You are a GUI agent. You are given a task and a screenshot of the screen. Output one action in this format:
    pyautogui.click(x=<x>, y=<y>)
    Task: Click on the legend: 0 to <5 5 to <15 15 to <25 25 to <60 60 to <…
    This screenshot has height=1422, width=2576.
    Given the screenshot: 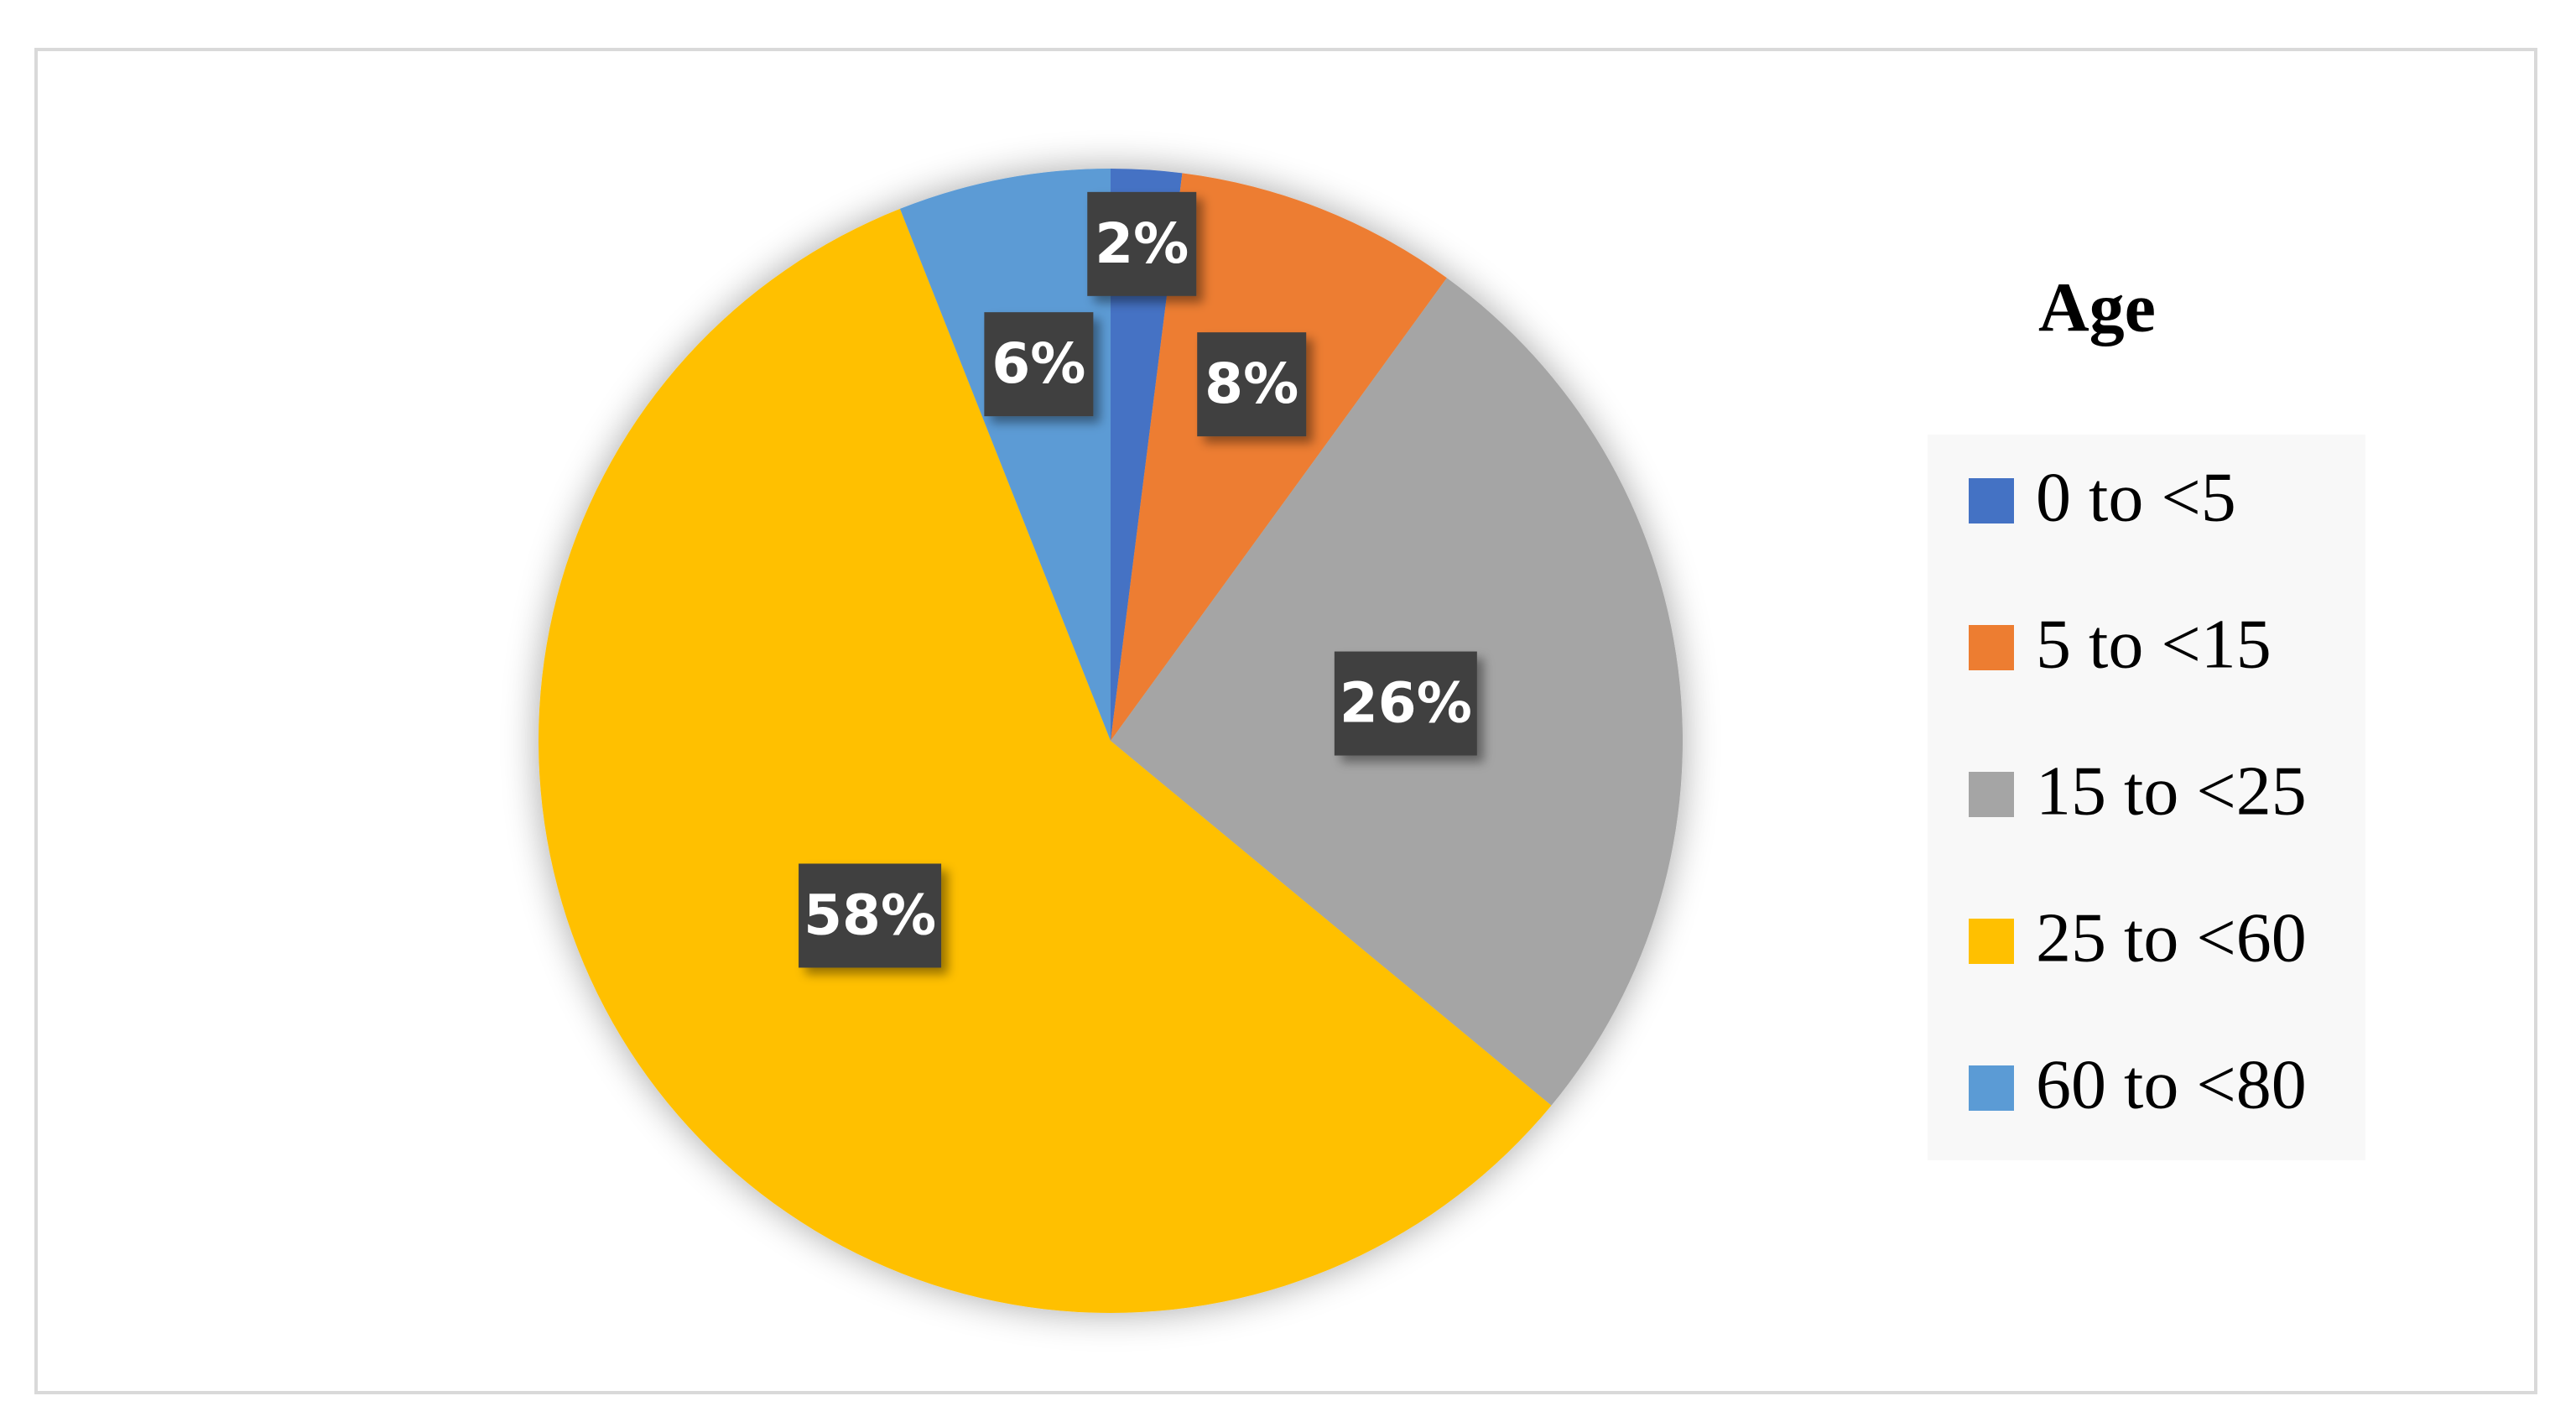 What is the action you would take?
    pyautogui.click(x=2138, y=790)
    